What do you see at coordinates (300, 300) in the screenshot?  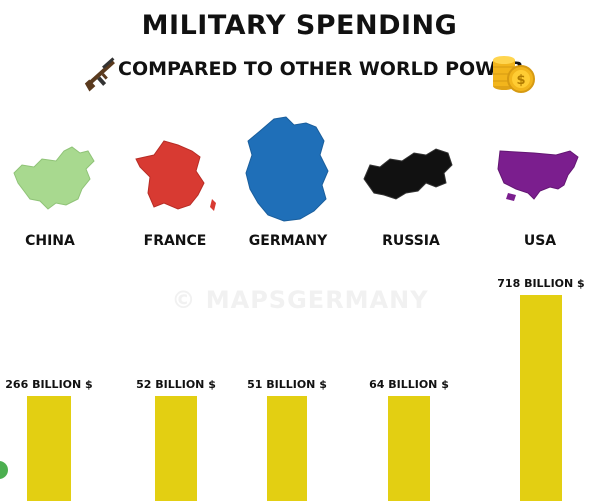 I see `watermark: © MAPSGERMANY` at bounding box center [300, 300].